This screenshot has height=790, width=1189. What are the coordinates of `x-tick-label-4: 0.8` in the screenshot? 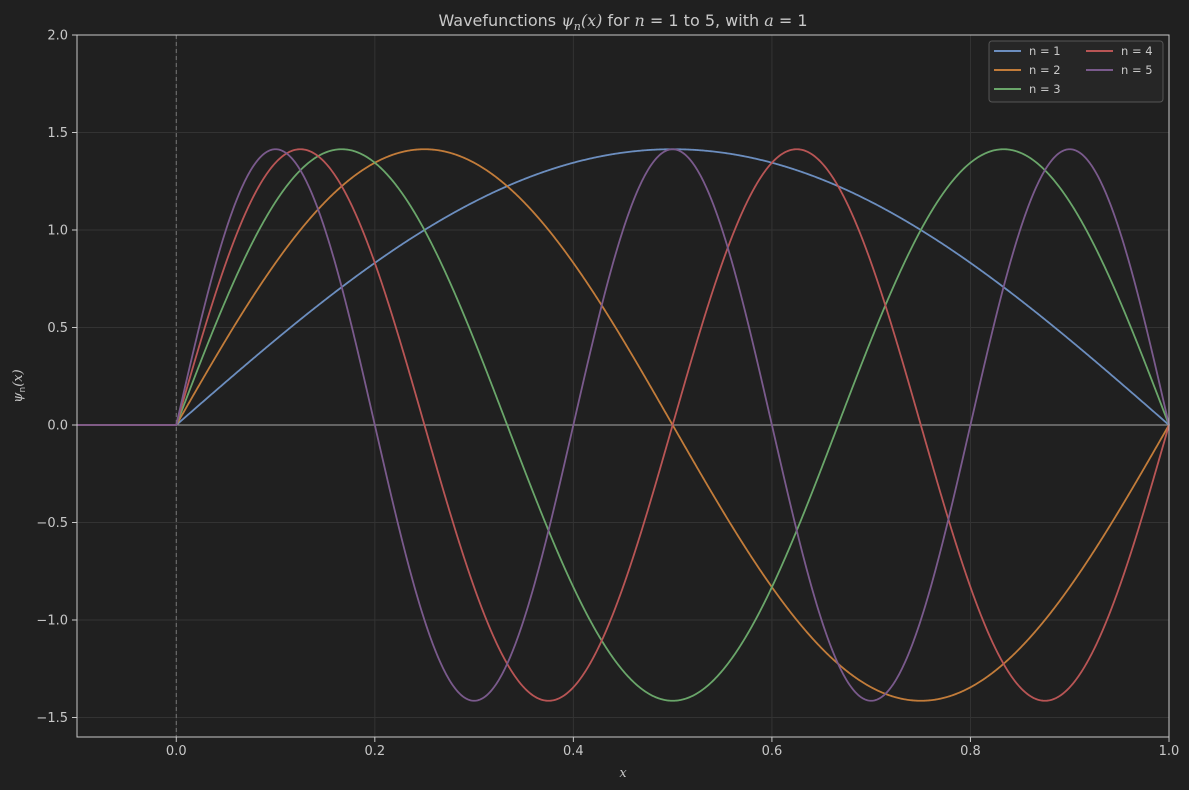 It's located at (970, 751).